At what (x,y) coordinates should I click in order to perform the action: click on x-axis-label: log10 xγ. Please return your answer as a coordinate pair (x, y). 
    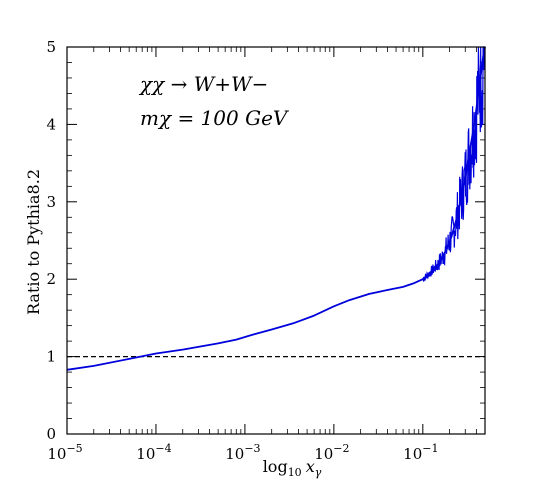
    Looking at the image, I should click on (292, 468).